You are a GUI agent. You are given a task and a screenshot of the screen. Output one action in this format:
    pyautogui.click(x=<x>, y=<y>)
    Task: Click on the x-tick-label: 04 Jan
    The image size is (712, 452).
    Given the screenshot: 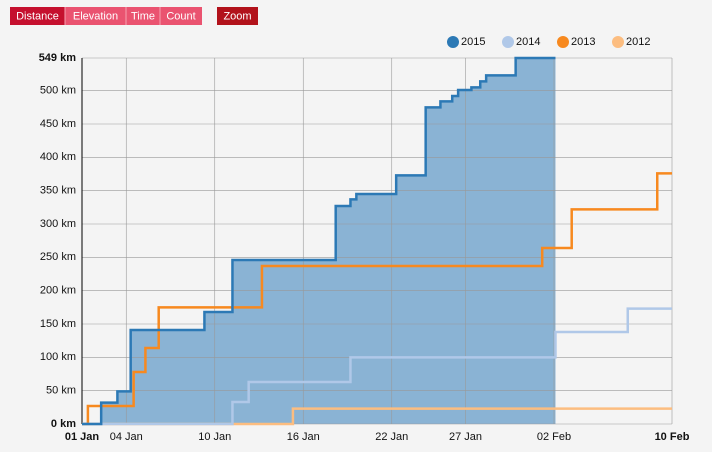 What is the action you would take?
    pyautogui.click(x=126, y=437)
    